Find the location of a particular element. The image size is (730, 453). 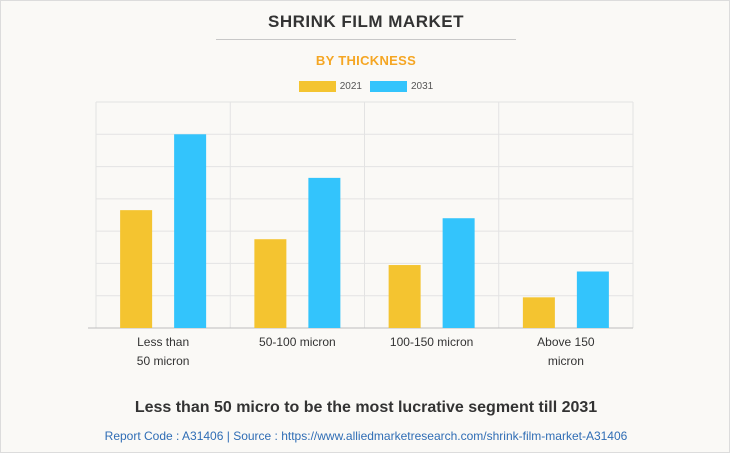

legend-item-2021: 2021 is located at coordinates (330, 86).